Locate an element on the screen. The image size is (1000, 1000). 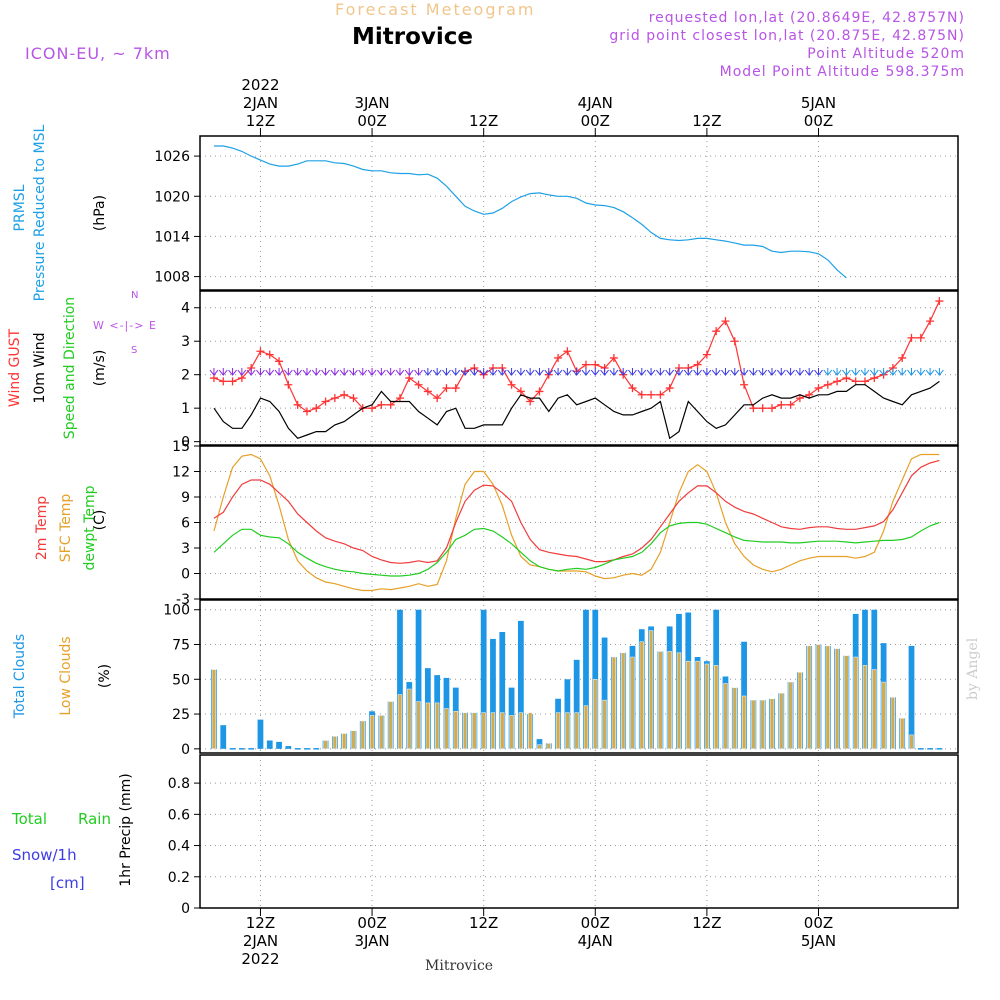
y-tick-label: 50 is located at coordinates (181, 680).